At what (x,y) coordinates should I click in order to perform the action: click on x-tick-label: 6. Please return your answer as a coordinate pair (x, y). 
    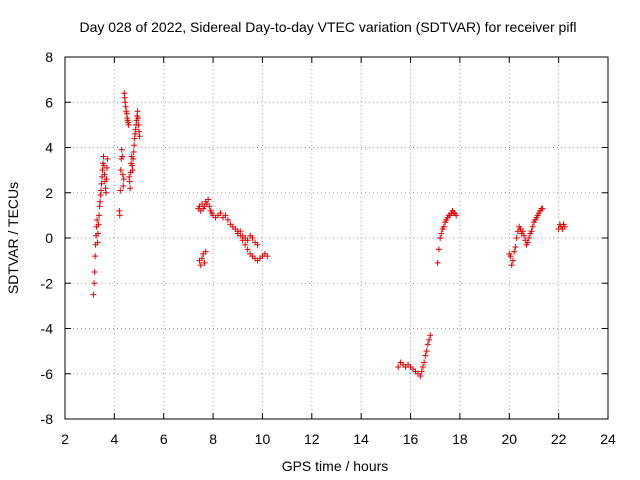
    Looking at the image, I should click on (164, 439).